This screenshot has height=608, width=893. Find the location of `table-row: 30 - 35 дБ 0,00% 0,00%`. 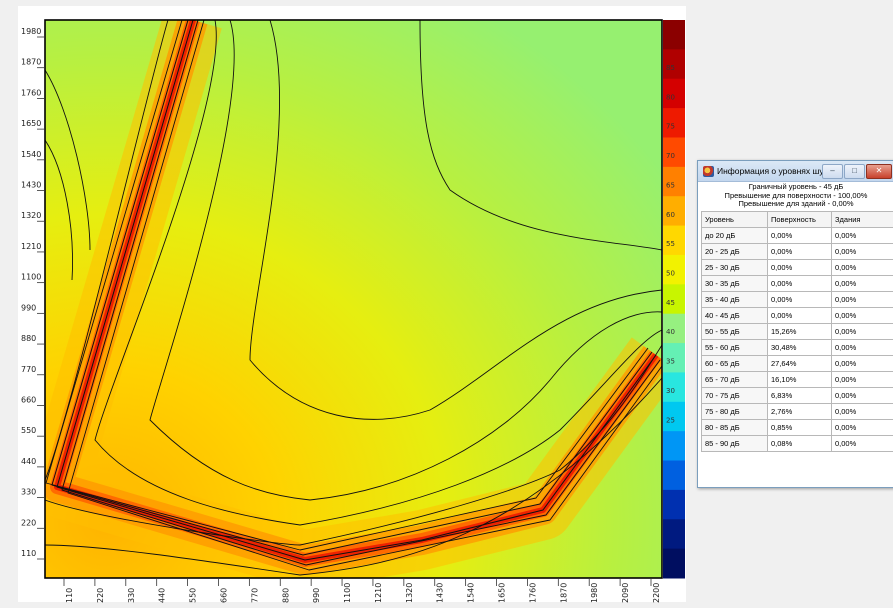

table-row: 30 - 35 дБ 0,00% 0,00% is located at coordinates (797, 283).